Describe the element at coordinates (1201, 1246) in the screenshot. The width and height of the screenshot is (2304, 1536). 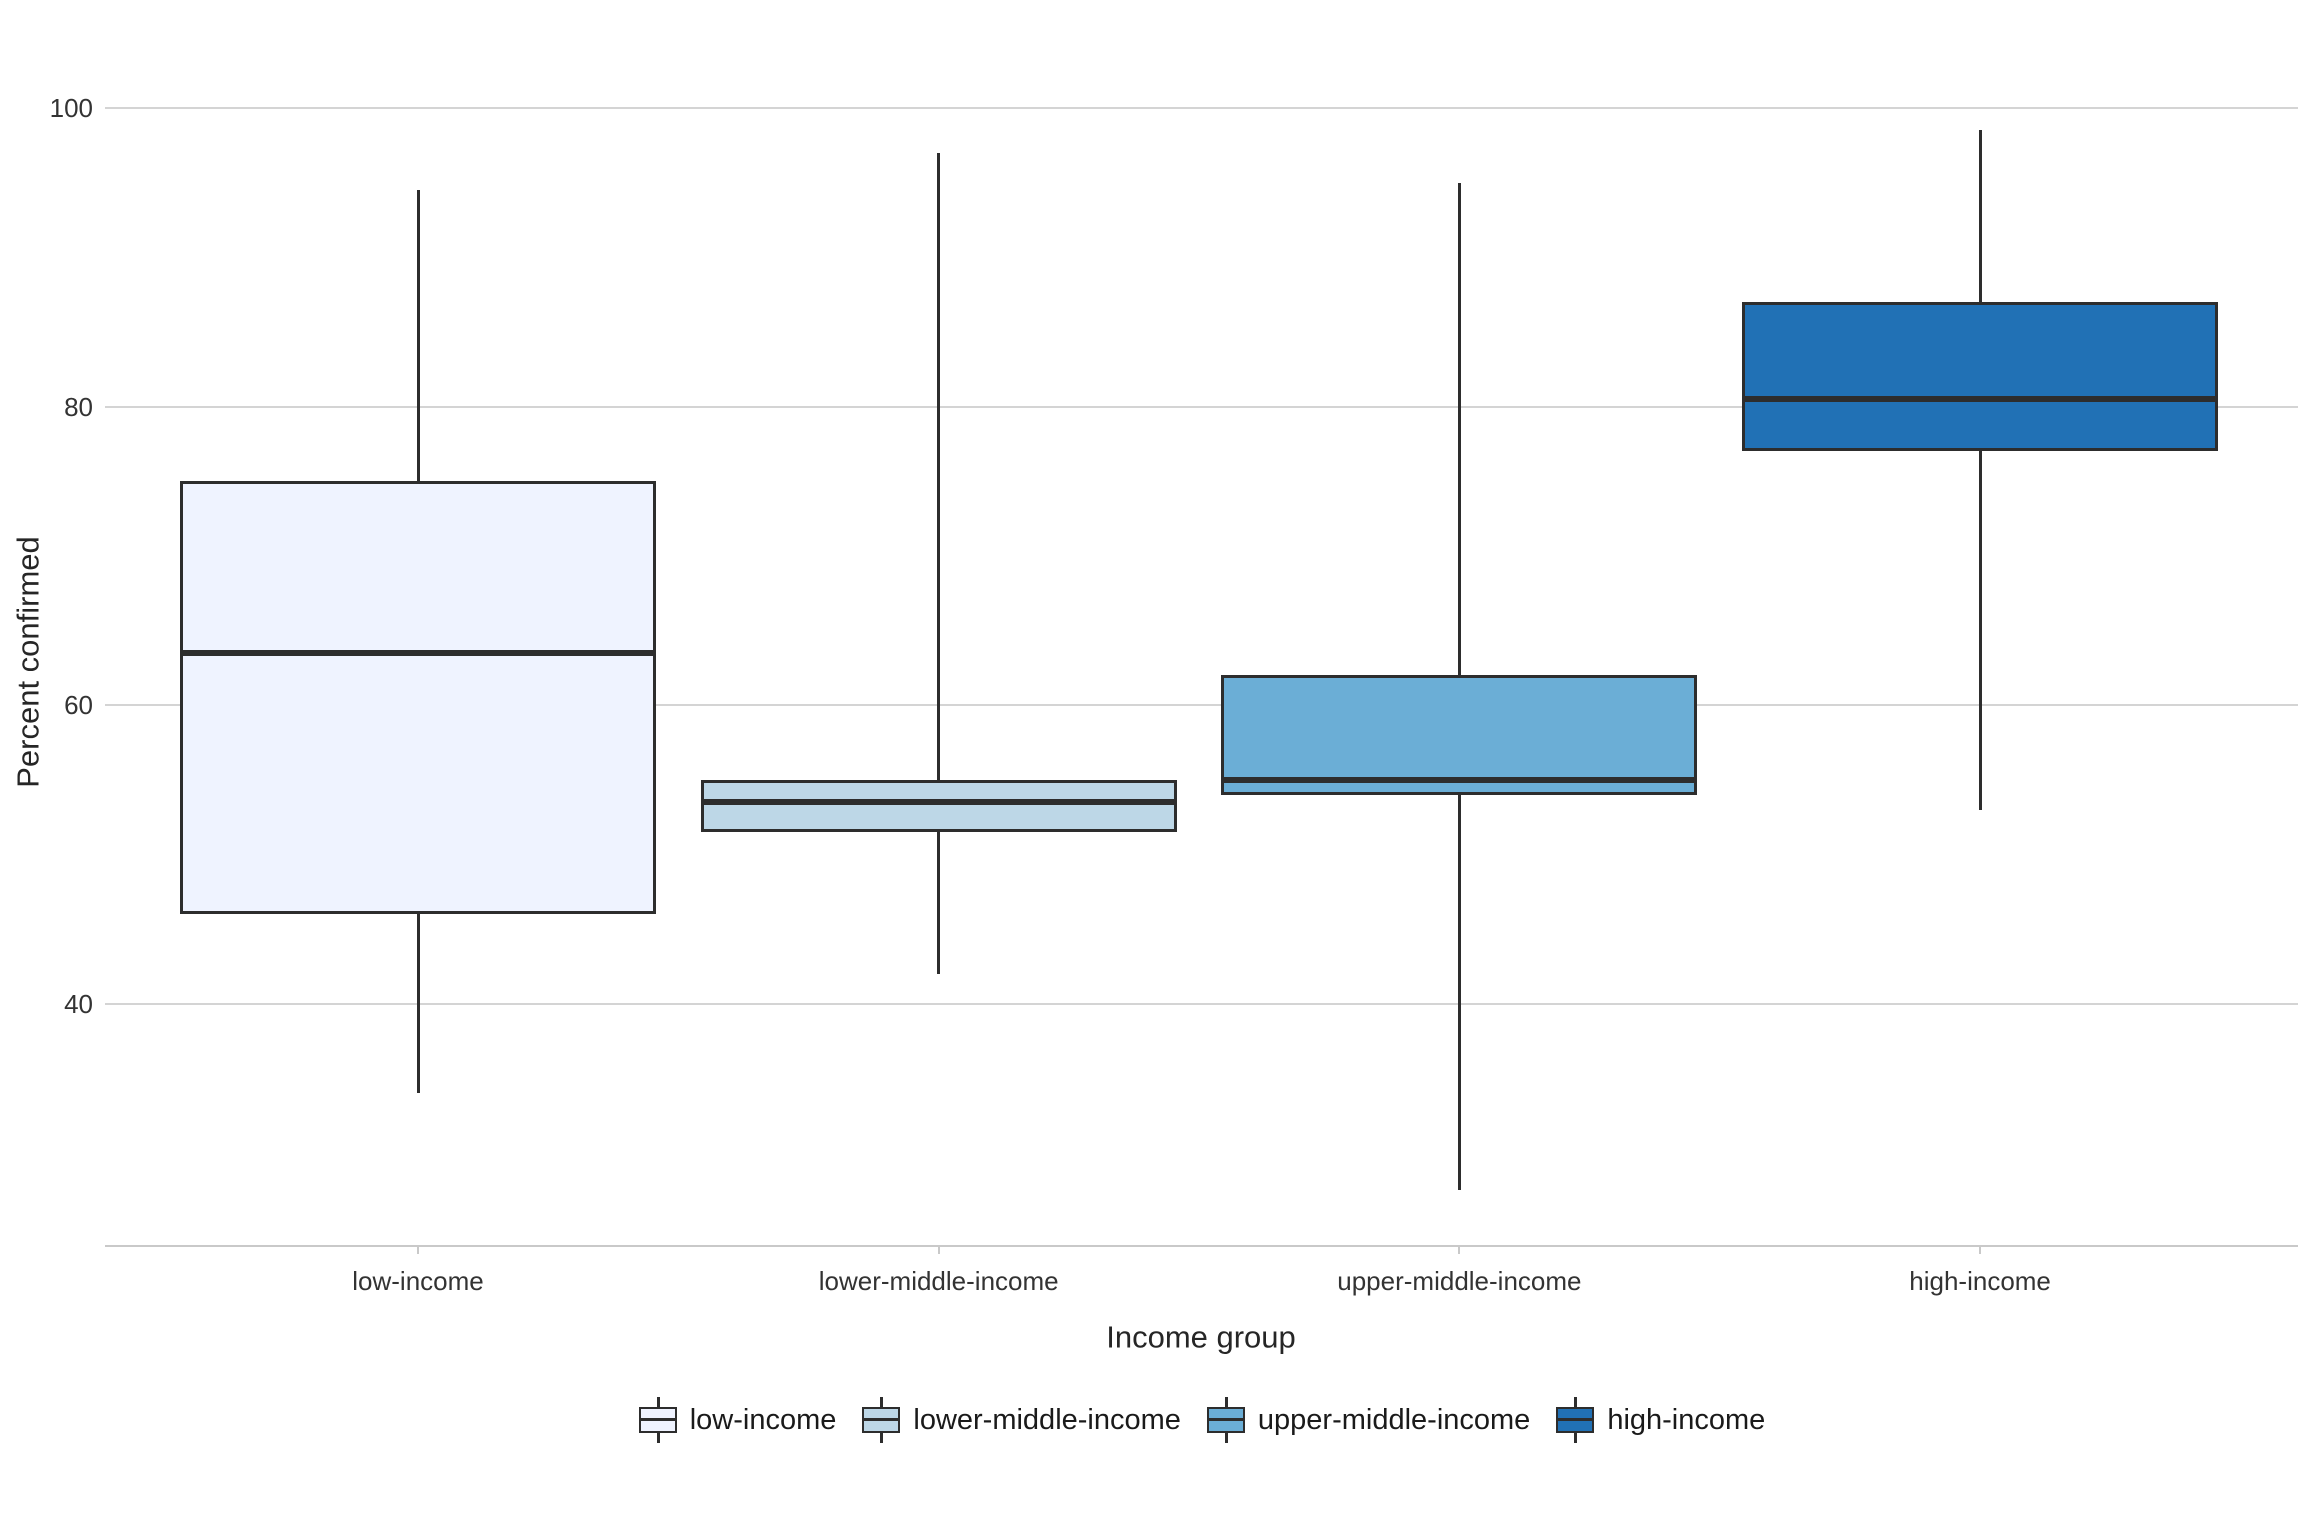
I see `x-axis-line` at that location.